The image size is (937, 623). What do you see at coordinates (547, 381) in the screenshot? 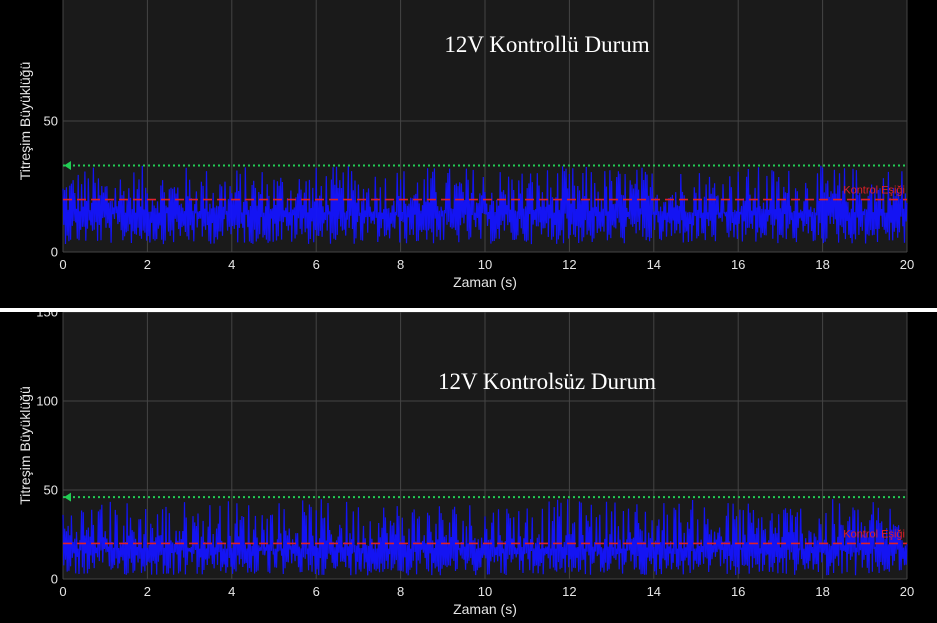
I see `chart-title: 12V Kontrolsüz Durum` at bounding box center [547, 381].